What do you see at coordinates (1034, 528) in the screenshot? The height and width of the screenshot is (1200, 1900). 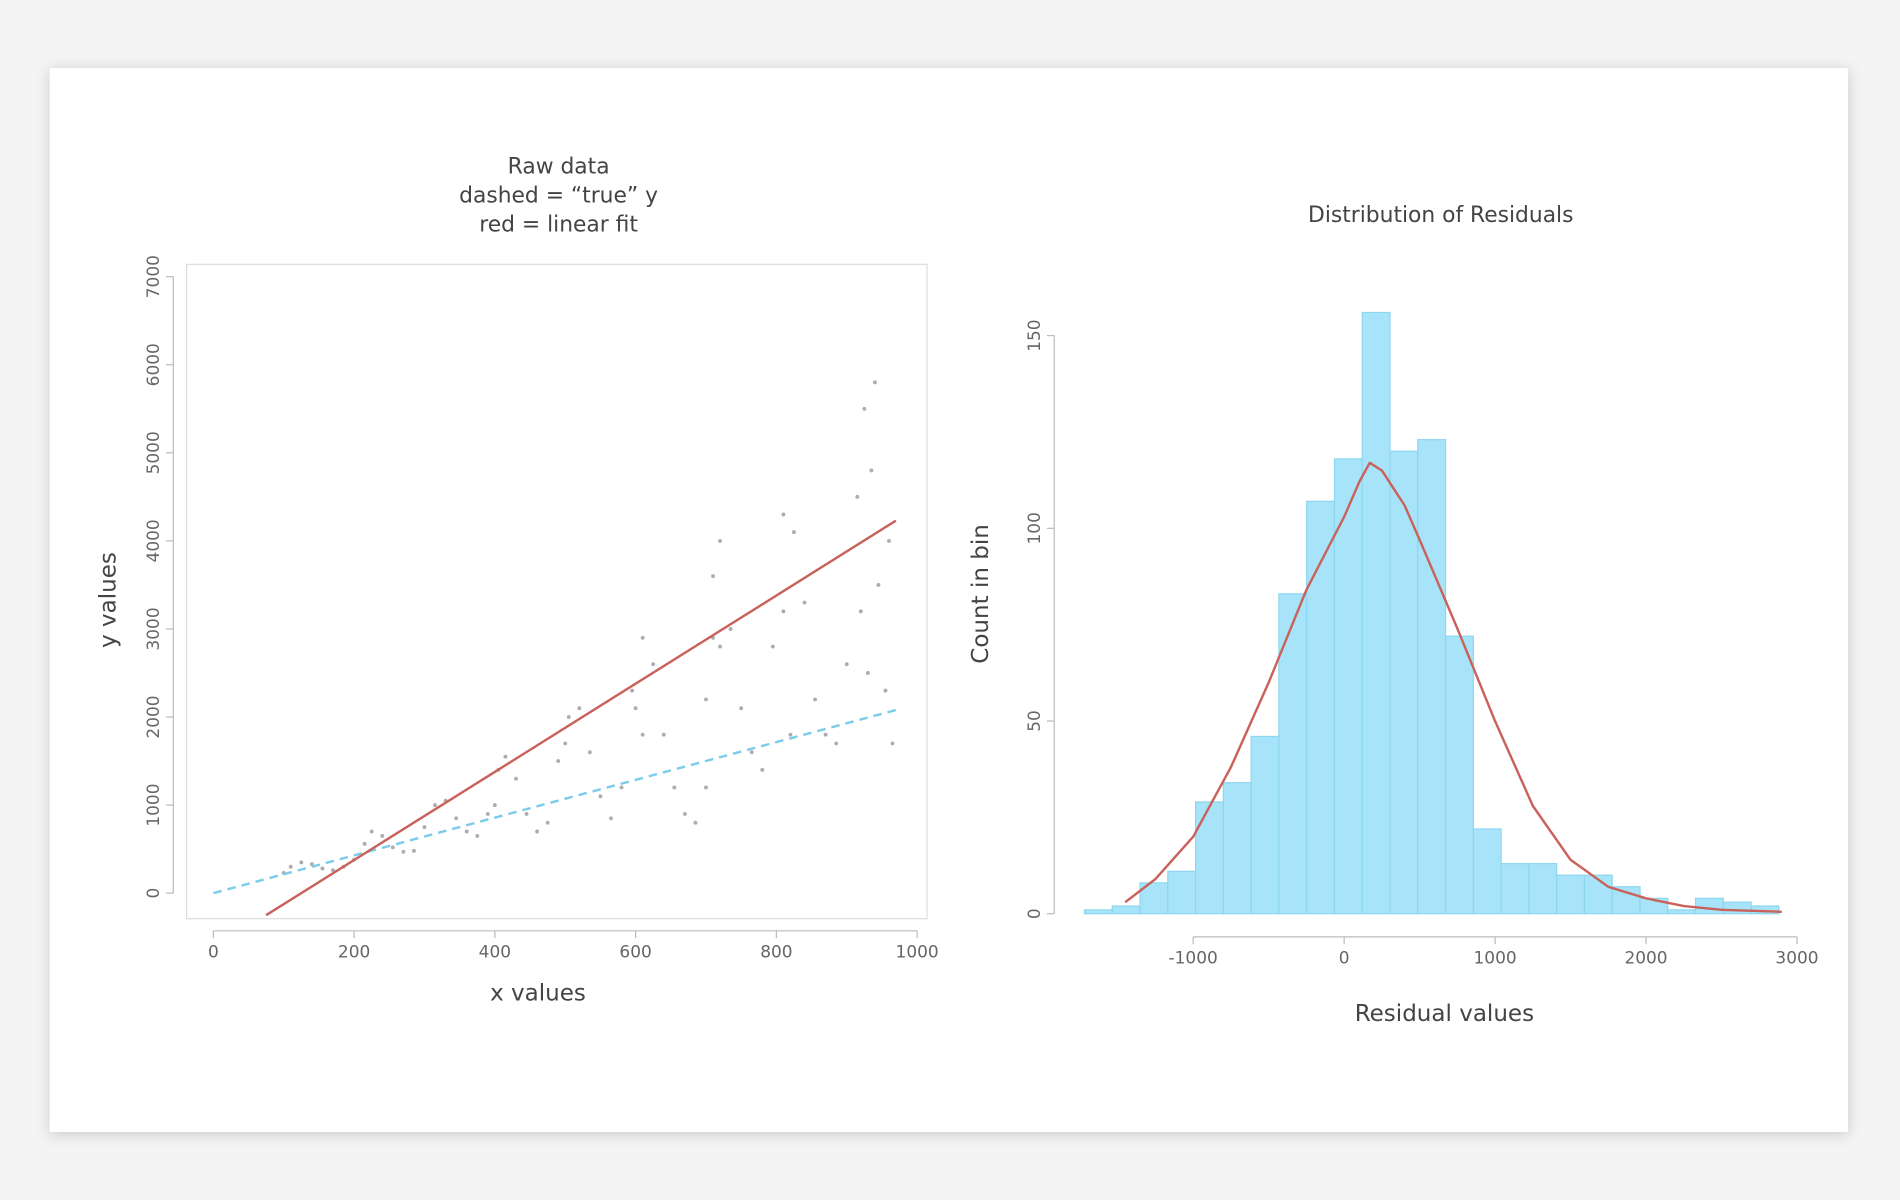 I see `y-tick-label: 100` at bounding box center [1034, 528].